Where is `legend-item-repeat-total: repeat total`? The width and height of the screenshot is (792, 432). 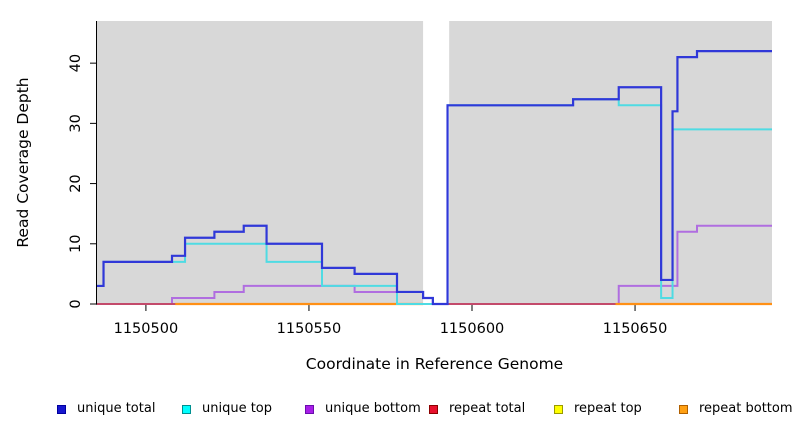
legend-item-repeat-total: repeat total is located at coordinates (477, 409).